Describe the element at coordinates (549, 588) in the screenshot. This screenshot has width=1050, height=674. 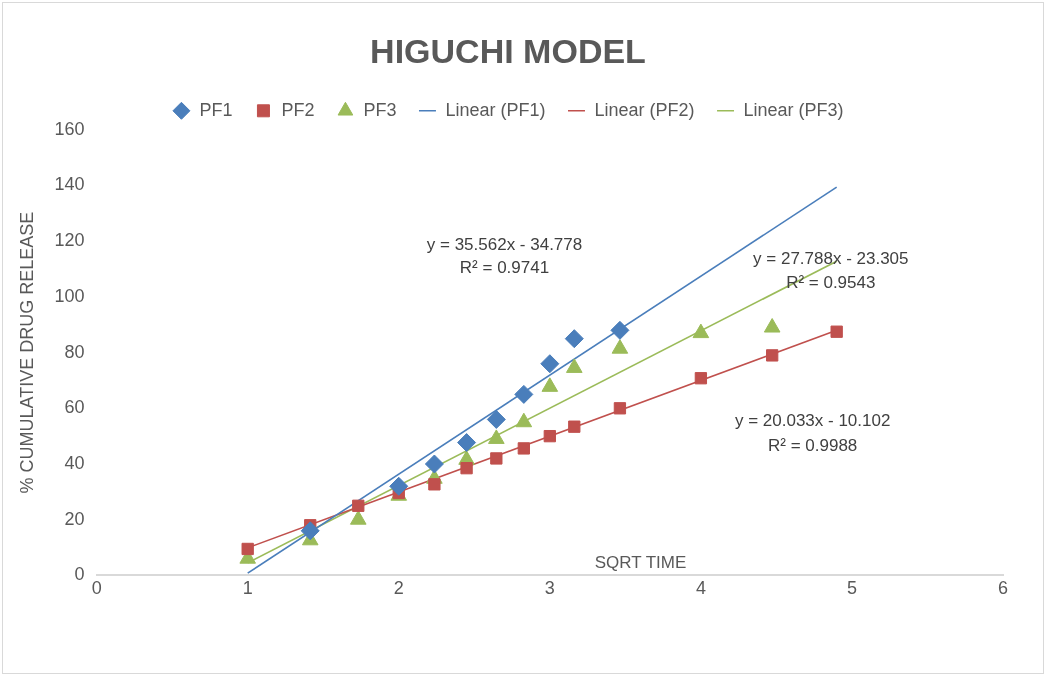
I see `x-tick-label: 3` at that location.